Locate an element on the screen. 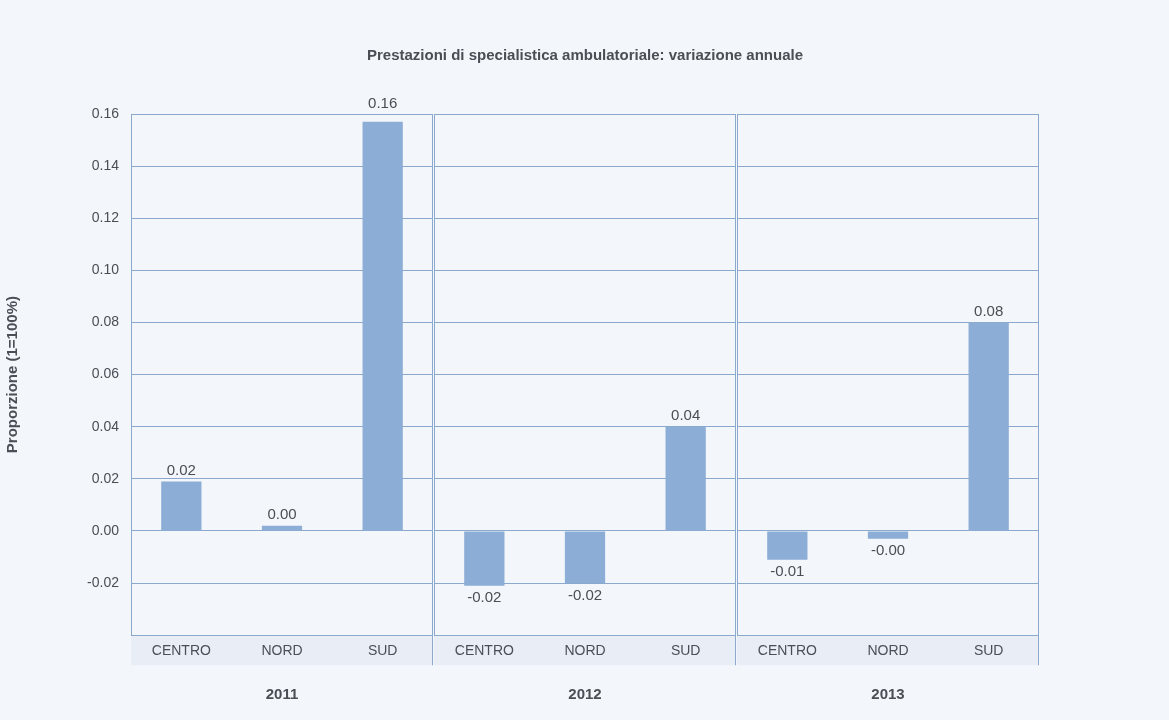 The height and width of the screenshot is (720, 1169). data-label: -0.00 is located at coordinates (888, 550).